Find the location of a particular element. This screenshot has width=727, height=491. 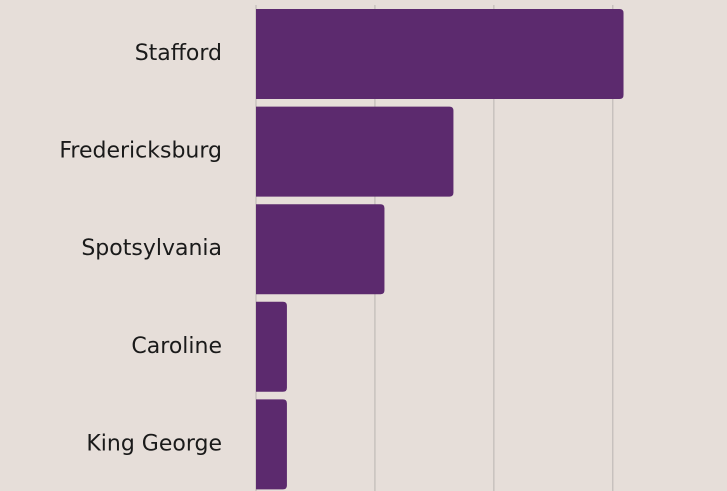

y-tick-label: King George is located at coordinates (154, 443).